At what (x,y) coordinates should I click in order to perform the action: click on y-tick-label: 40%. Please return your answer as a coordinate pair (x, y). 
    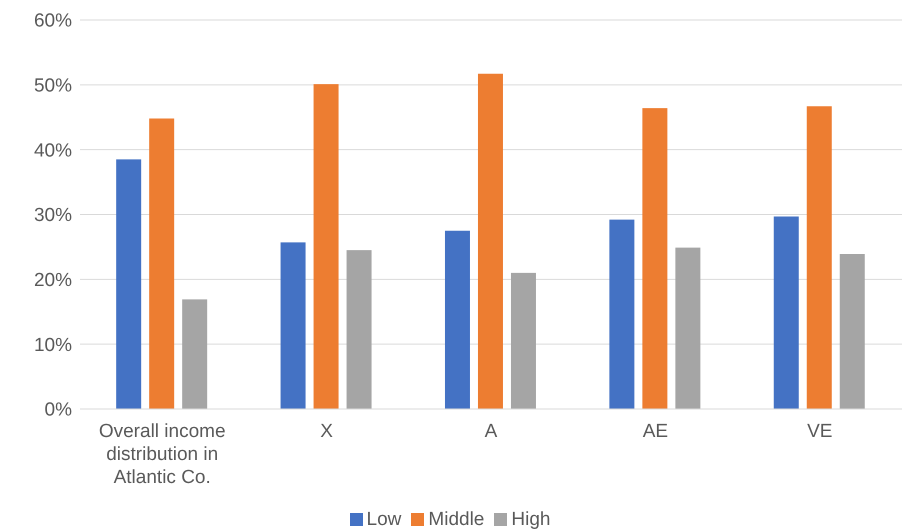
    Looking at the image, I should click on (53, 151).